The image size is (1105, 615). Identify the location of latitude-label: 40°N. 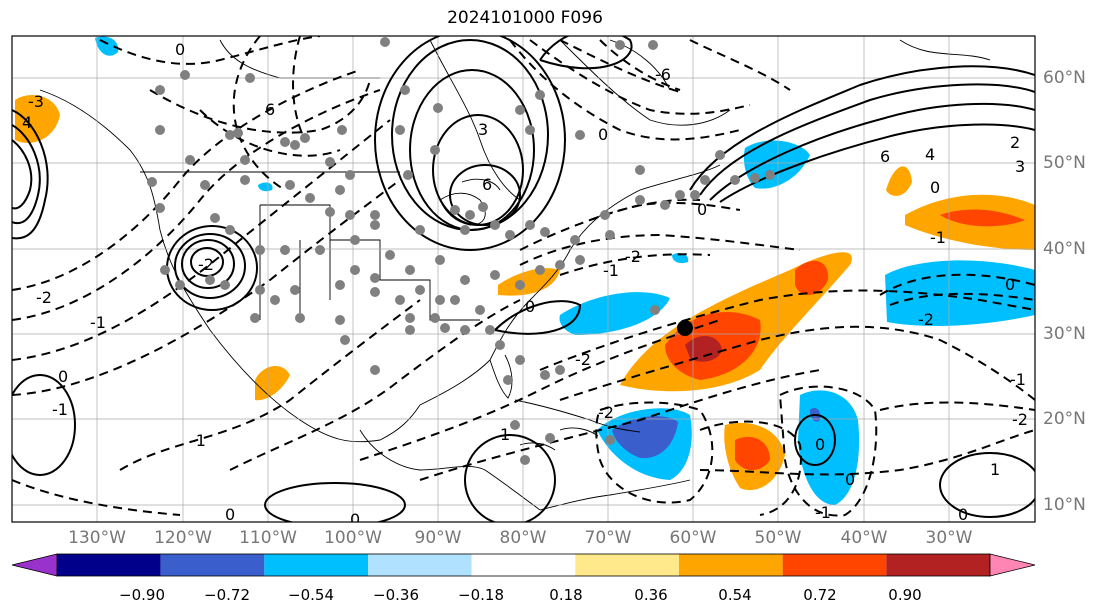
(1064, 249).